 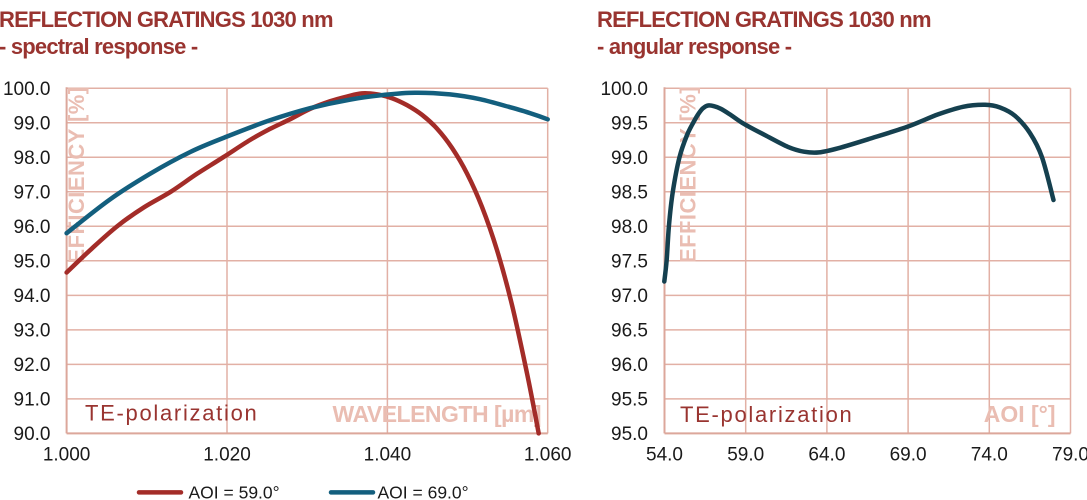 I want to click on svg-text: 59.0, so click(x=745, y=455).